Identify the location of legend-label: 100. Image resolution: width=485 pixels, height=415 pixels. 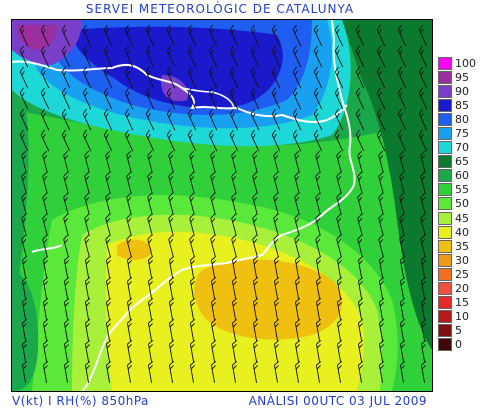
(465, 63).